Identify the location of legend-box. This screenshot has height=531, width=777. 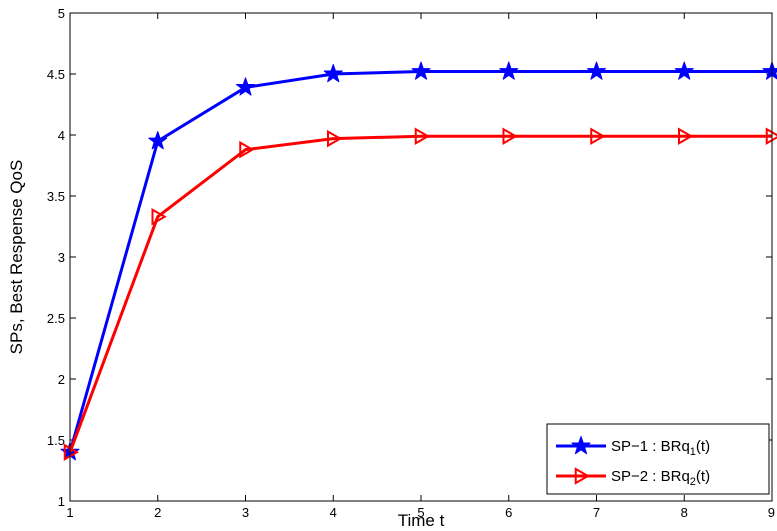
(658, 459).